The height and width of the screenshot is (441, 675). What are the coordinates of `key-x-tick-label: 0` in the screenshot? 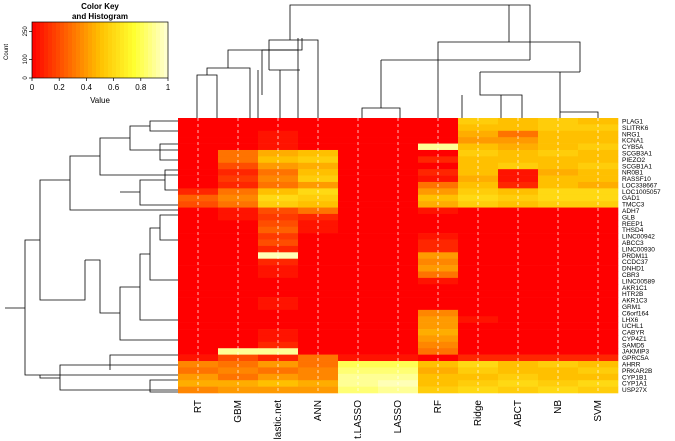 It's located at (32, 87).